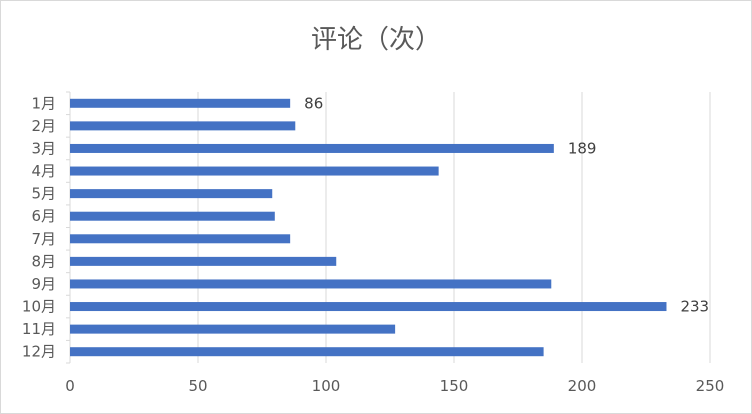 The width and height of the screenshot is (752, 414). What do you see at coordinates (582, 148) in the screenshot?
I see `data-label: 189` at bounding box center [582, 148].